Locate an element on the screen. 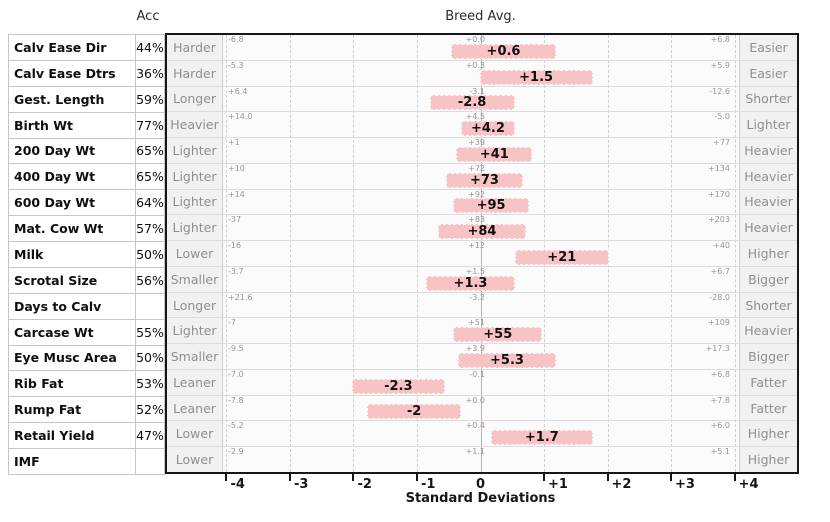 Image resolution: width=830 pixels, height=522 pixels. breed-avg-value: +12 is located at coordinates (476, 246).